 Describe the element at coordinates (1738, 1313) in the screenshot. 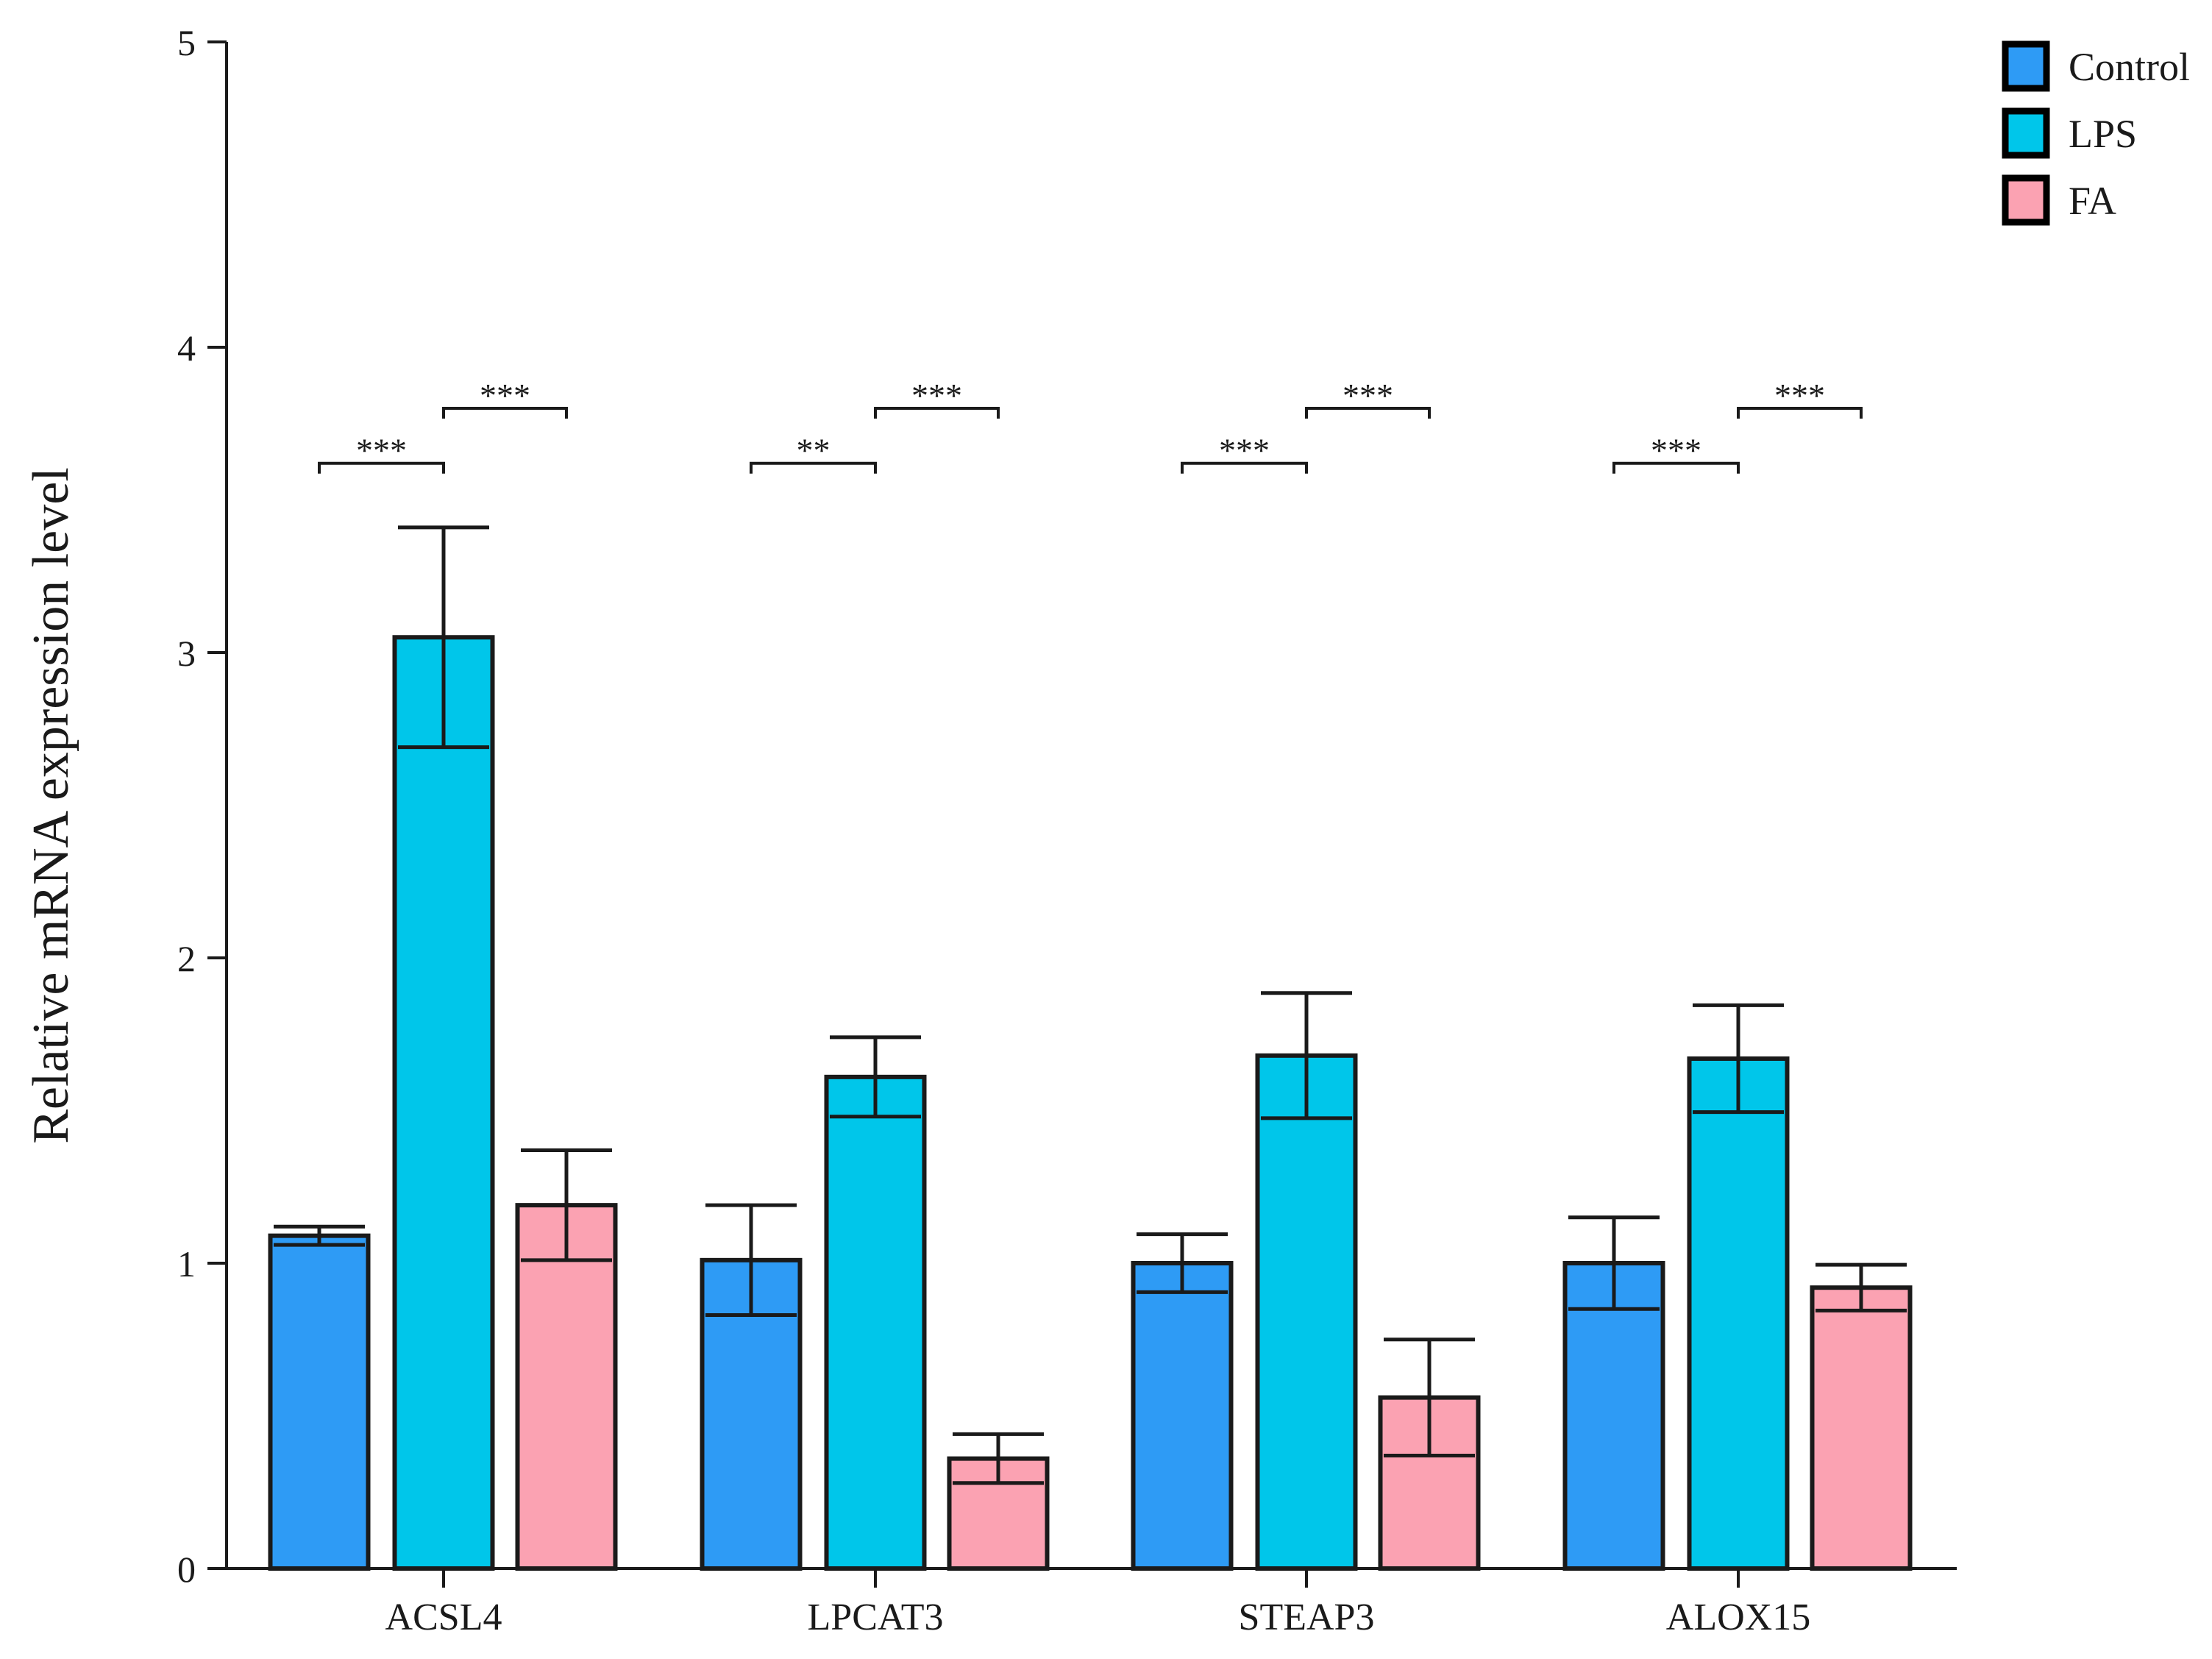

I see `bar-lps-alox15` at that location.